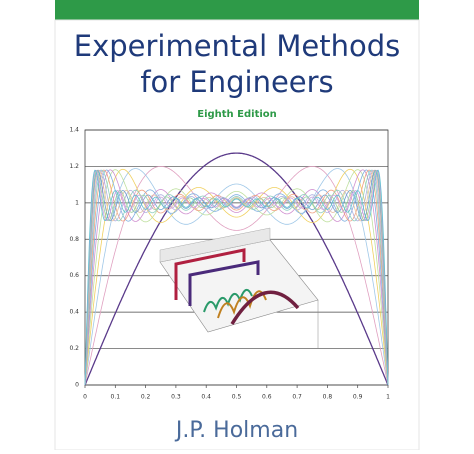  What do you see at coordinates (74, 275) in the screenshot?
I see `y-tick-label: 0.6` at bounding box center [74, 275].